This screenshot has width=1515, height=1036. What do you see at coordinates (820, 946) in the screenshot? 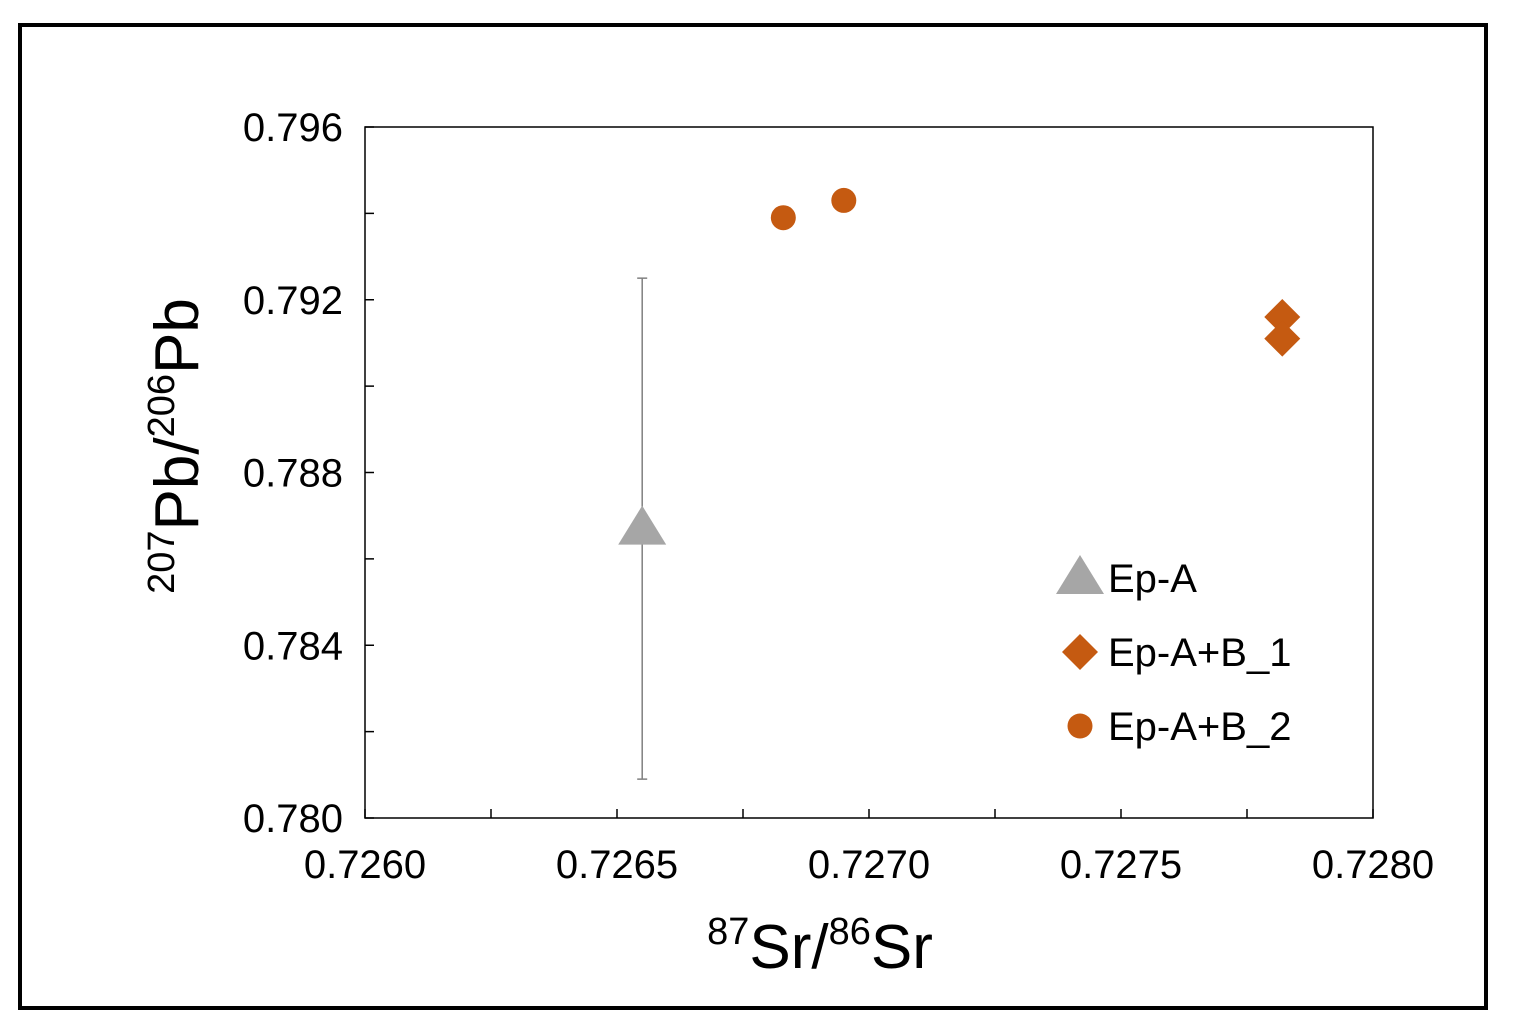
I see `x-axis-title: 87Sr/86Sr` at bounding box center [820, 946].